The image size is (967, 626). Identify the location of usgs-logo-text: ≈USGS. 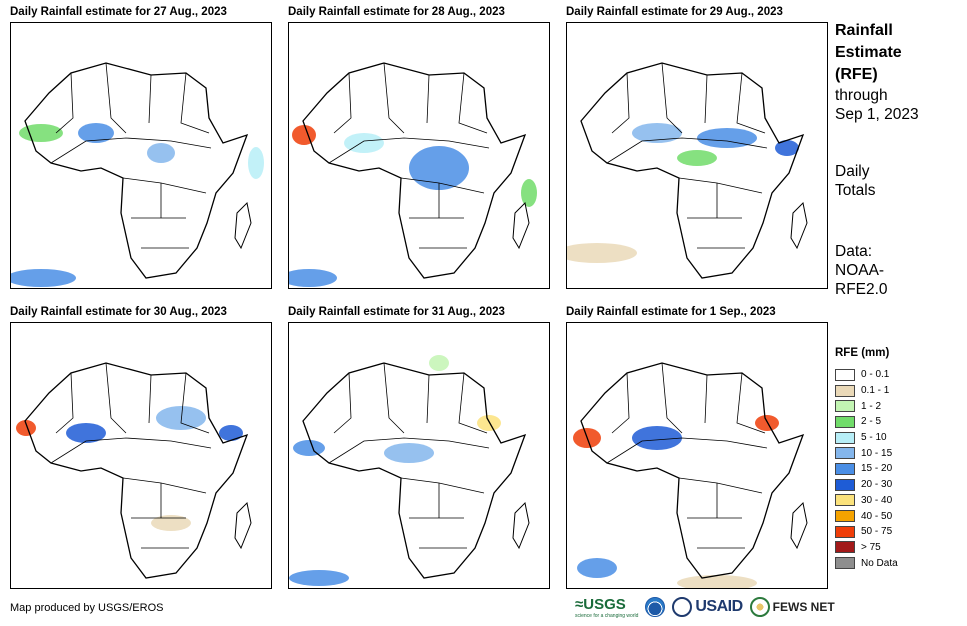
(600, 604).